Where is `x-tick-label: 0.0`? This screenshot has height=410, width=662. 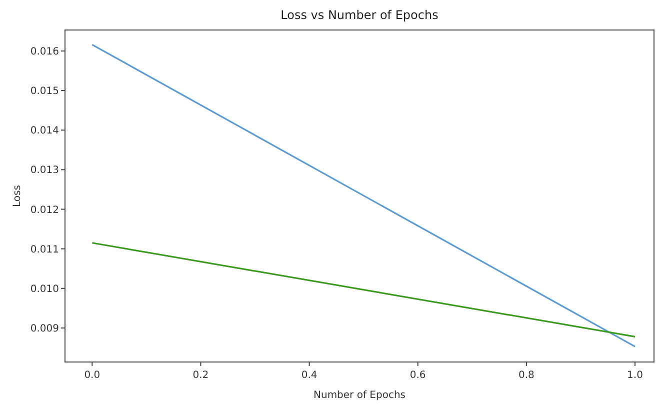 x-tick-label: 0.0 is located at coordinates (92, 375).